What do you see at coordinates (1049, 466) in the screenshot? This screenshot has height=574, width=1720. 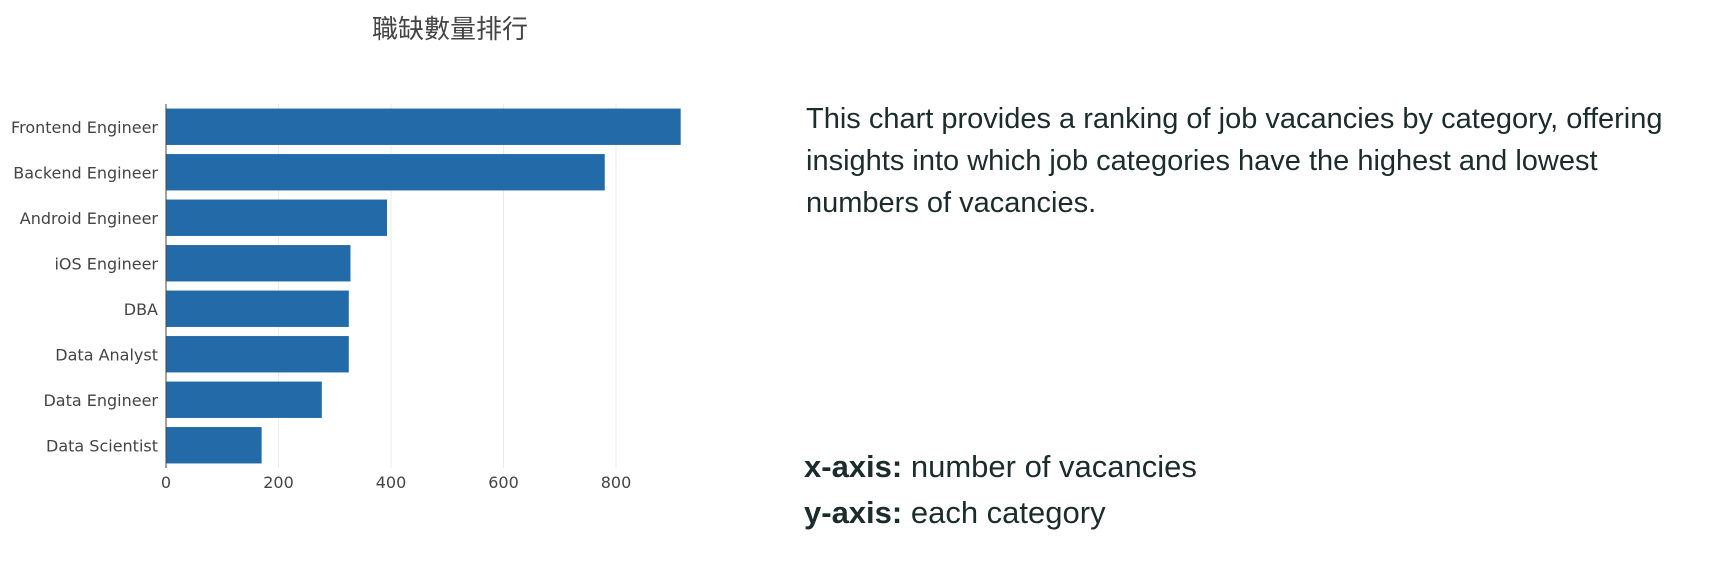 I see `x-axis-note-value: number of vacancies` at bounding box center [1049, 466].